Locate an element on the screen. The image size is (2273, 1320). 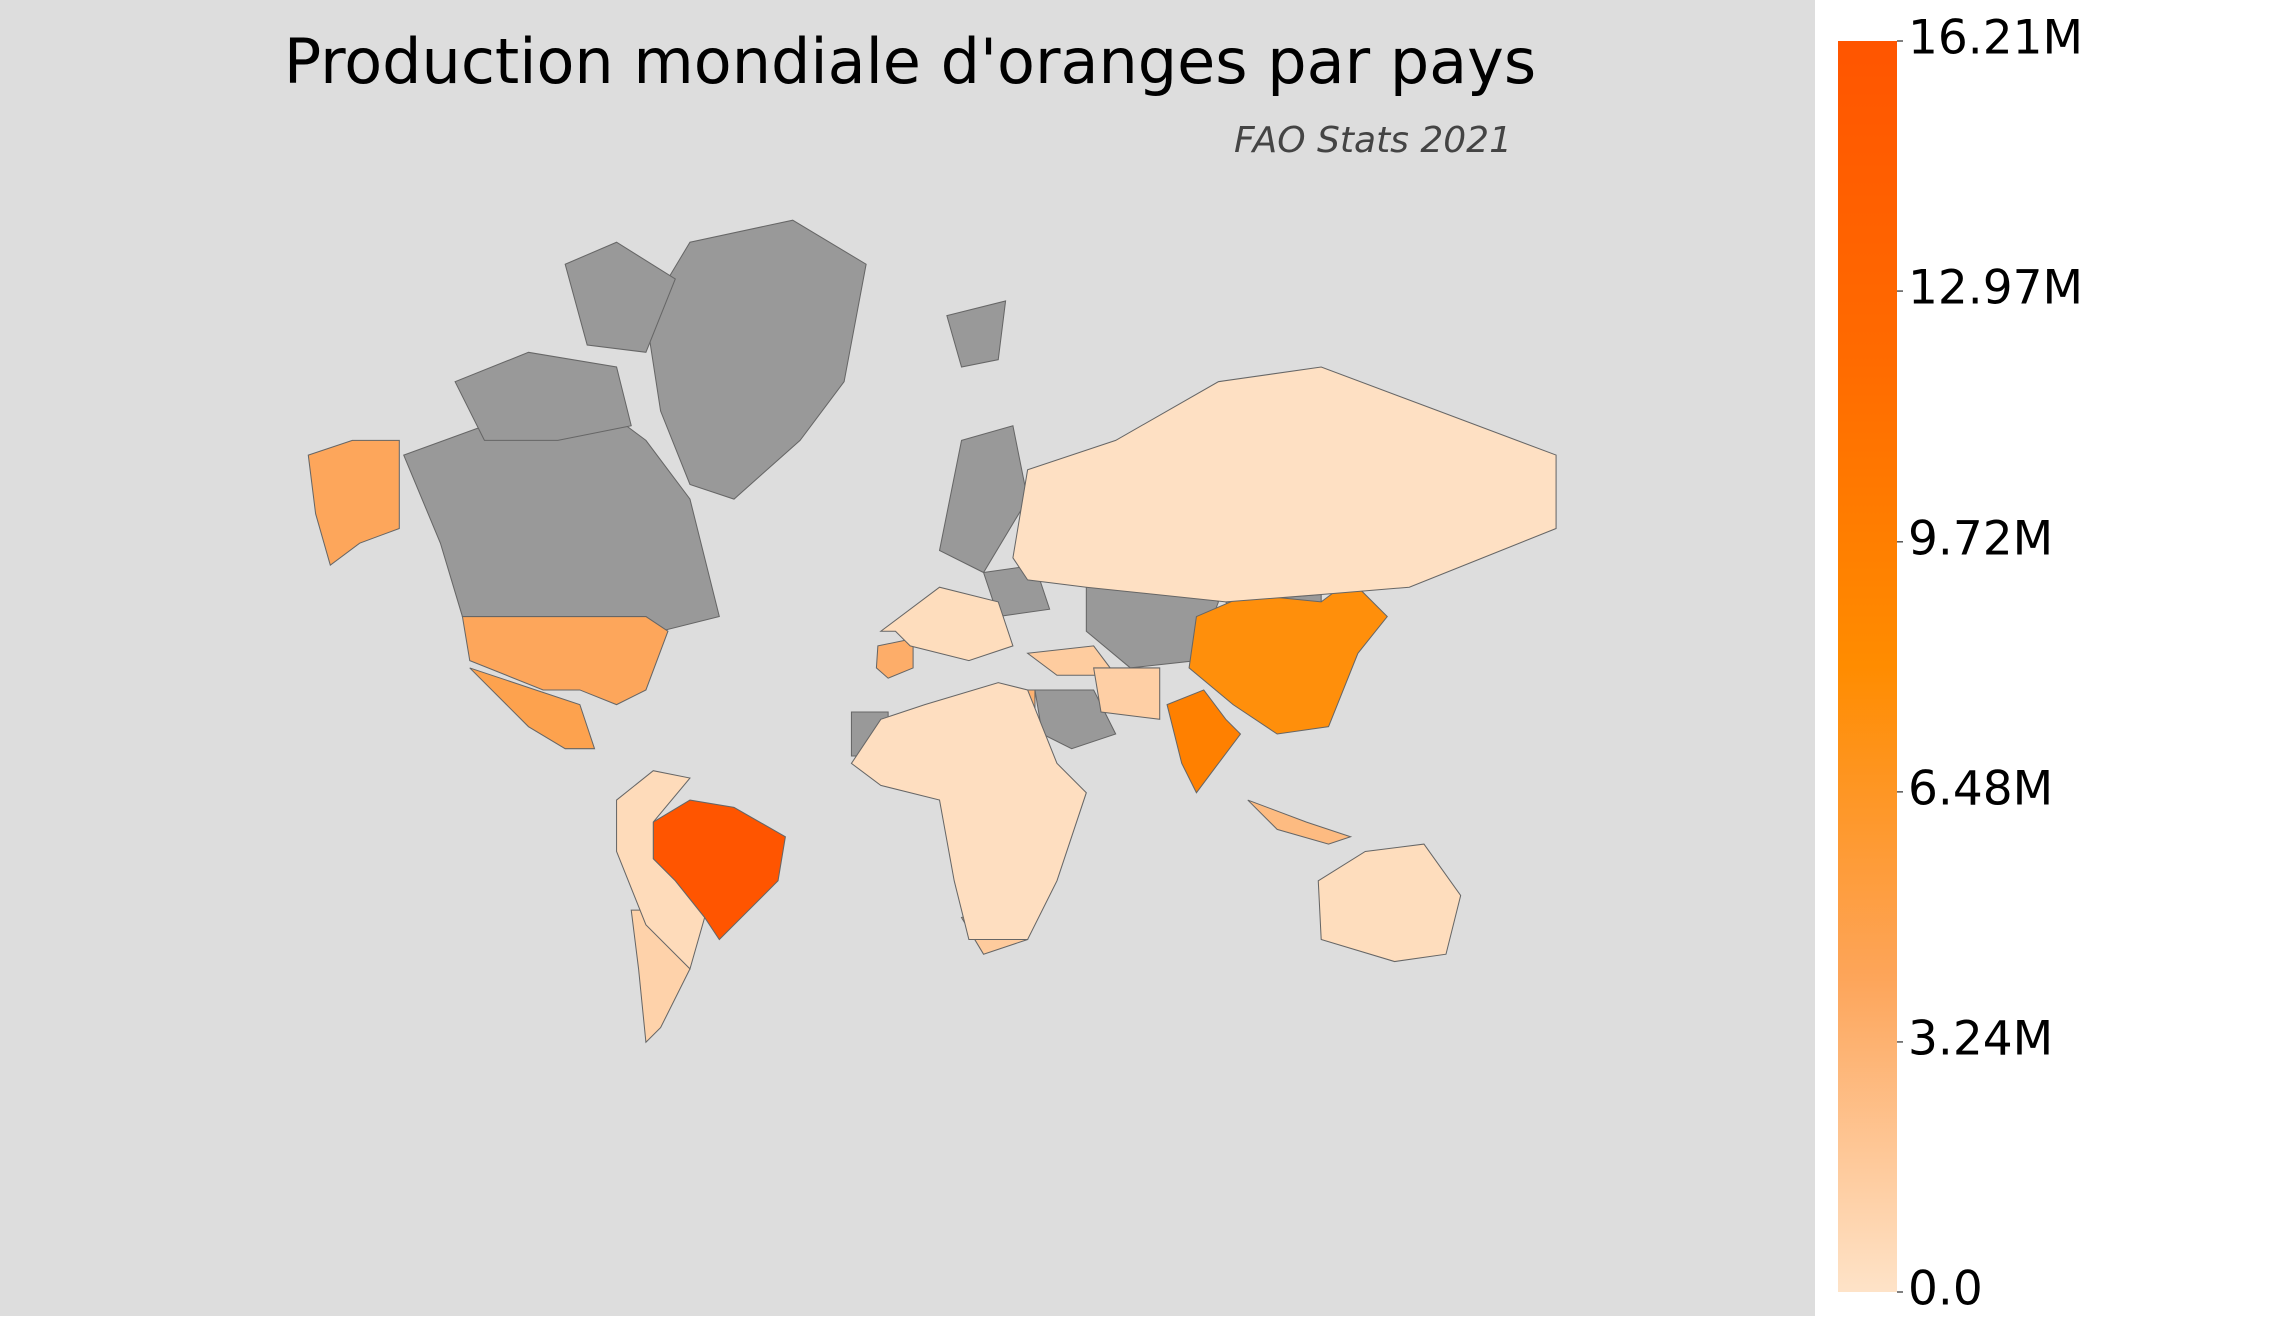
colorbar-tick-label: 6.48M is located at coordinates (1980, 788).